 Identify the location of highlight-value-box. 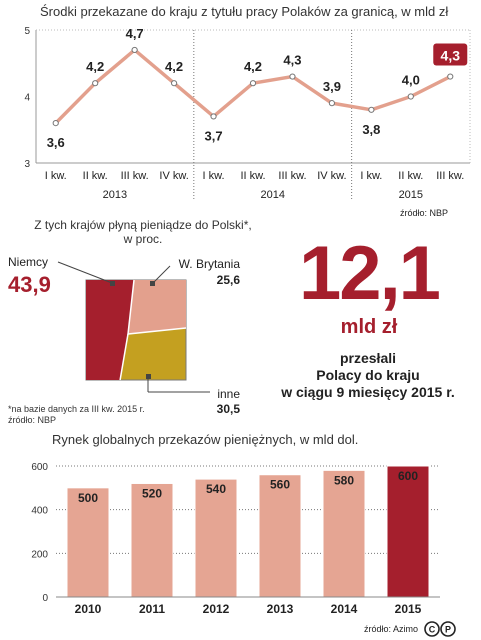
(450, 54).